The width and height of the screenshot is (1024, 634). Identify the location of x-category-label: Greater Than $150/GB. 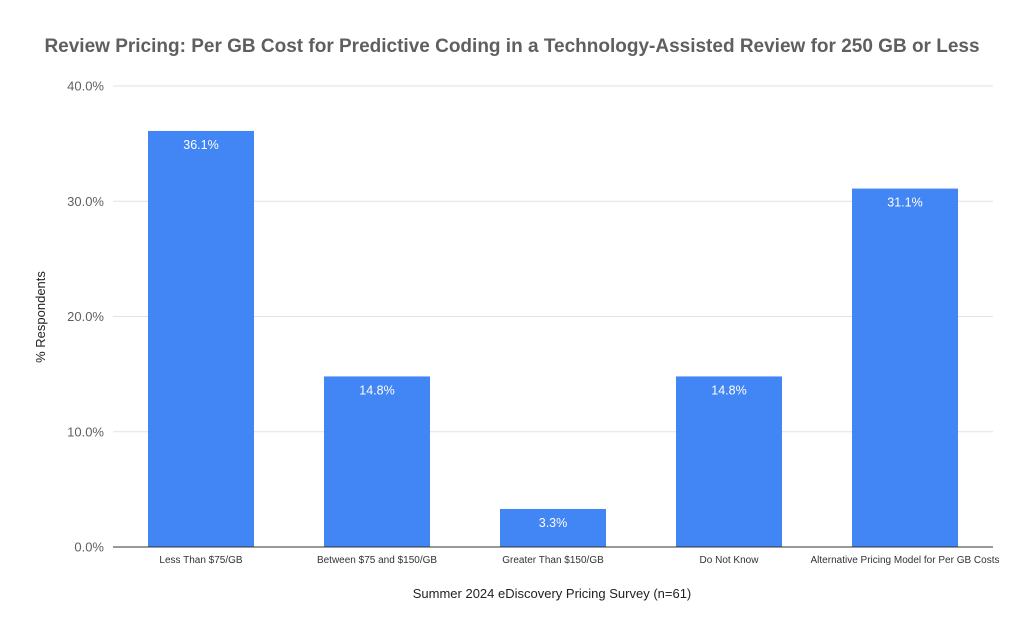
(553, 560).